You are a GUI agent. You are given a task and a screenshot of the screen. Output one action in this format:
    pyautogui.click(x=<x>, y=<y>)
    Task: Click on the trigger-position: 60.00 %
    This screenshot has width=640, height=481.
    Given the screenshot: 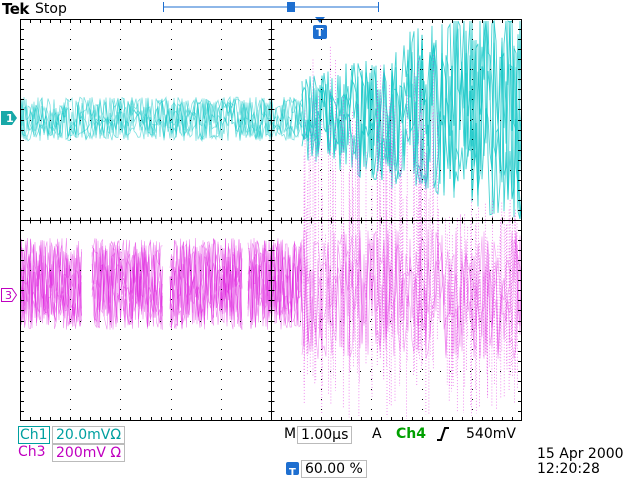 What is the action you would take?
    pyautogui.click(x=334, y=469)
    